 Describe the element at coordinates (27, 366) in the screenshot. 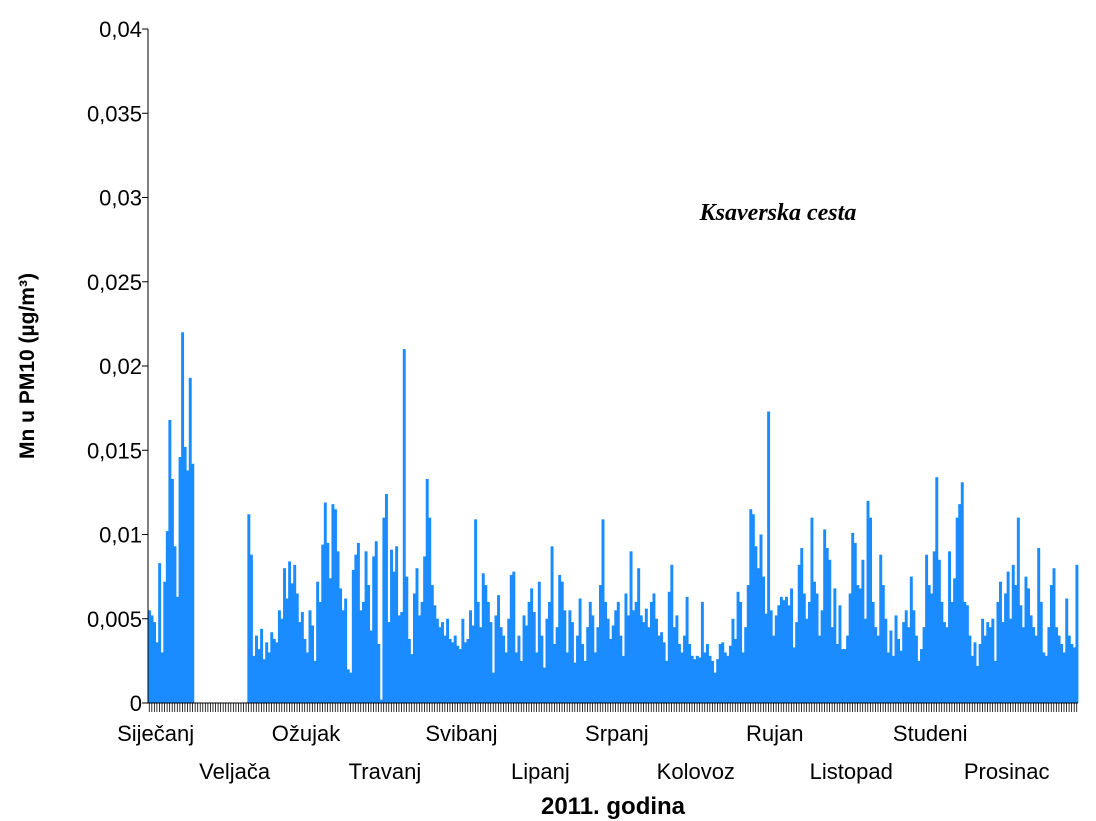

I see `y-axis-label: Mn u PM10 (µg/m³)` at that location.